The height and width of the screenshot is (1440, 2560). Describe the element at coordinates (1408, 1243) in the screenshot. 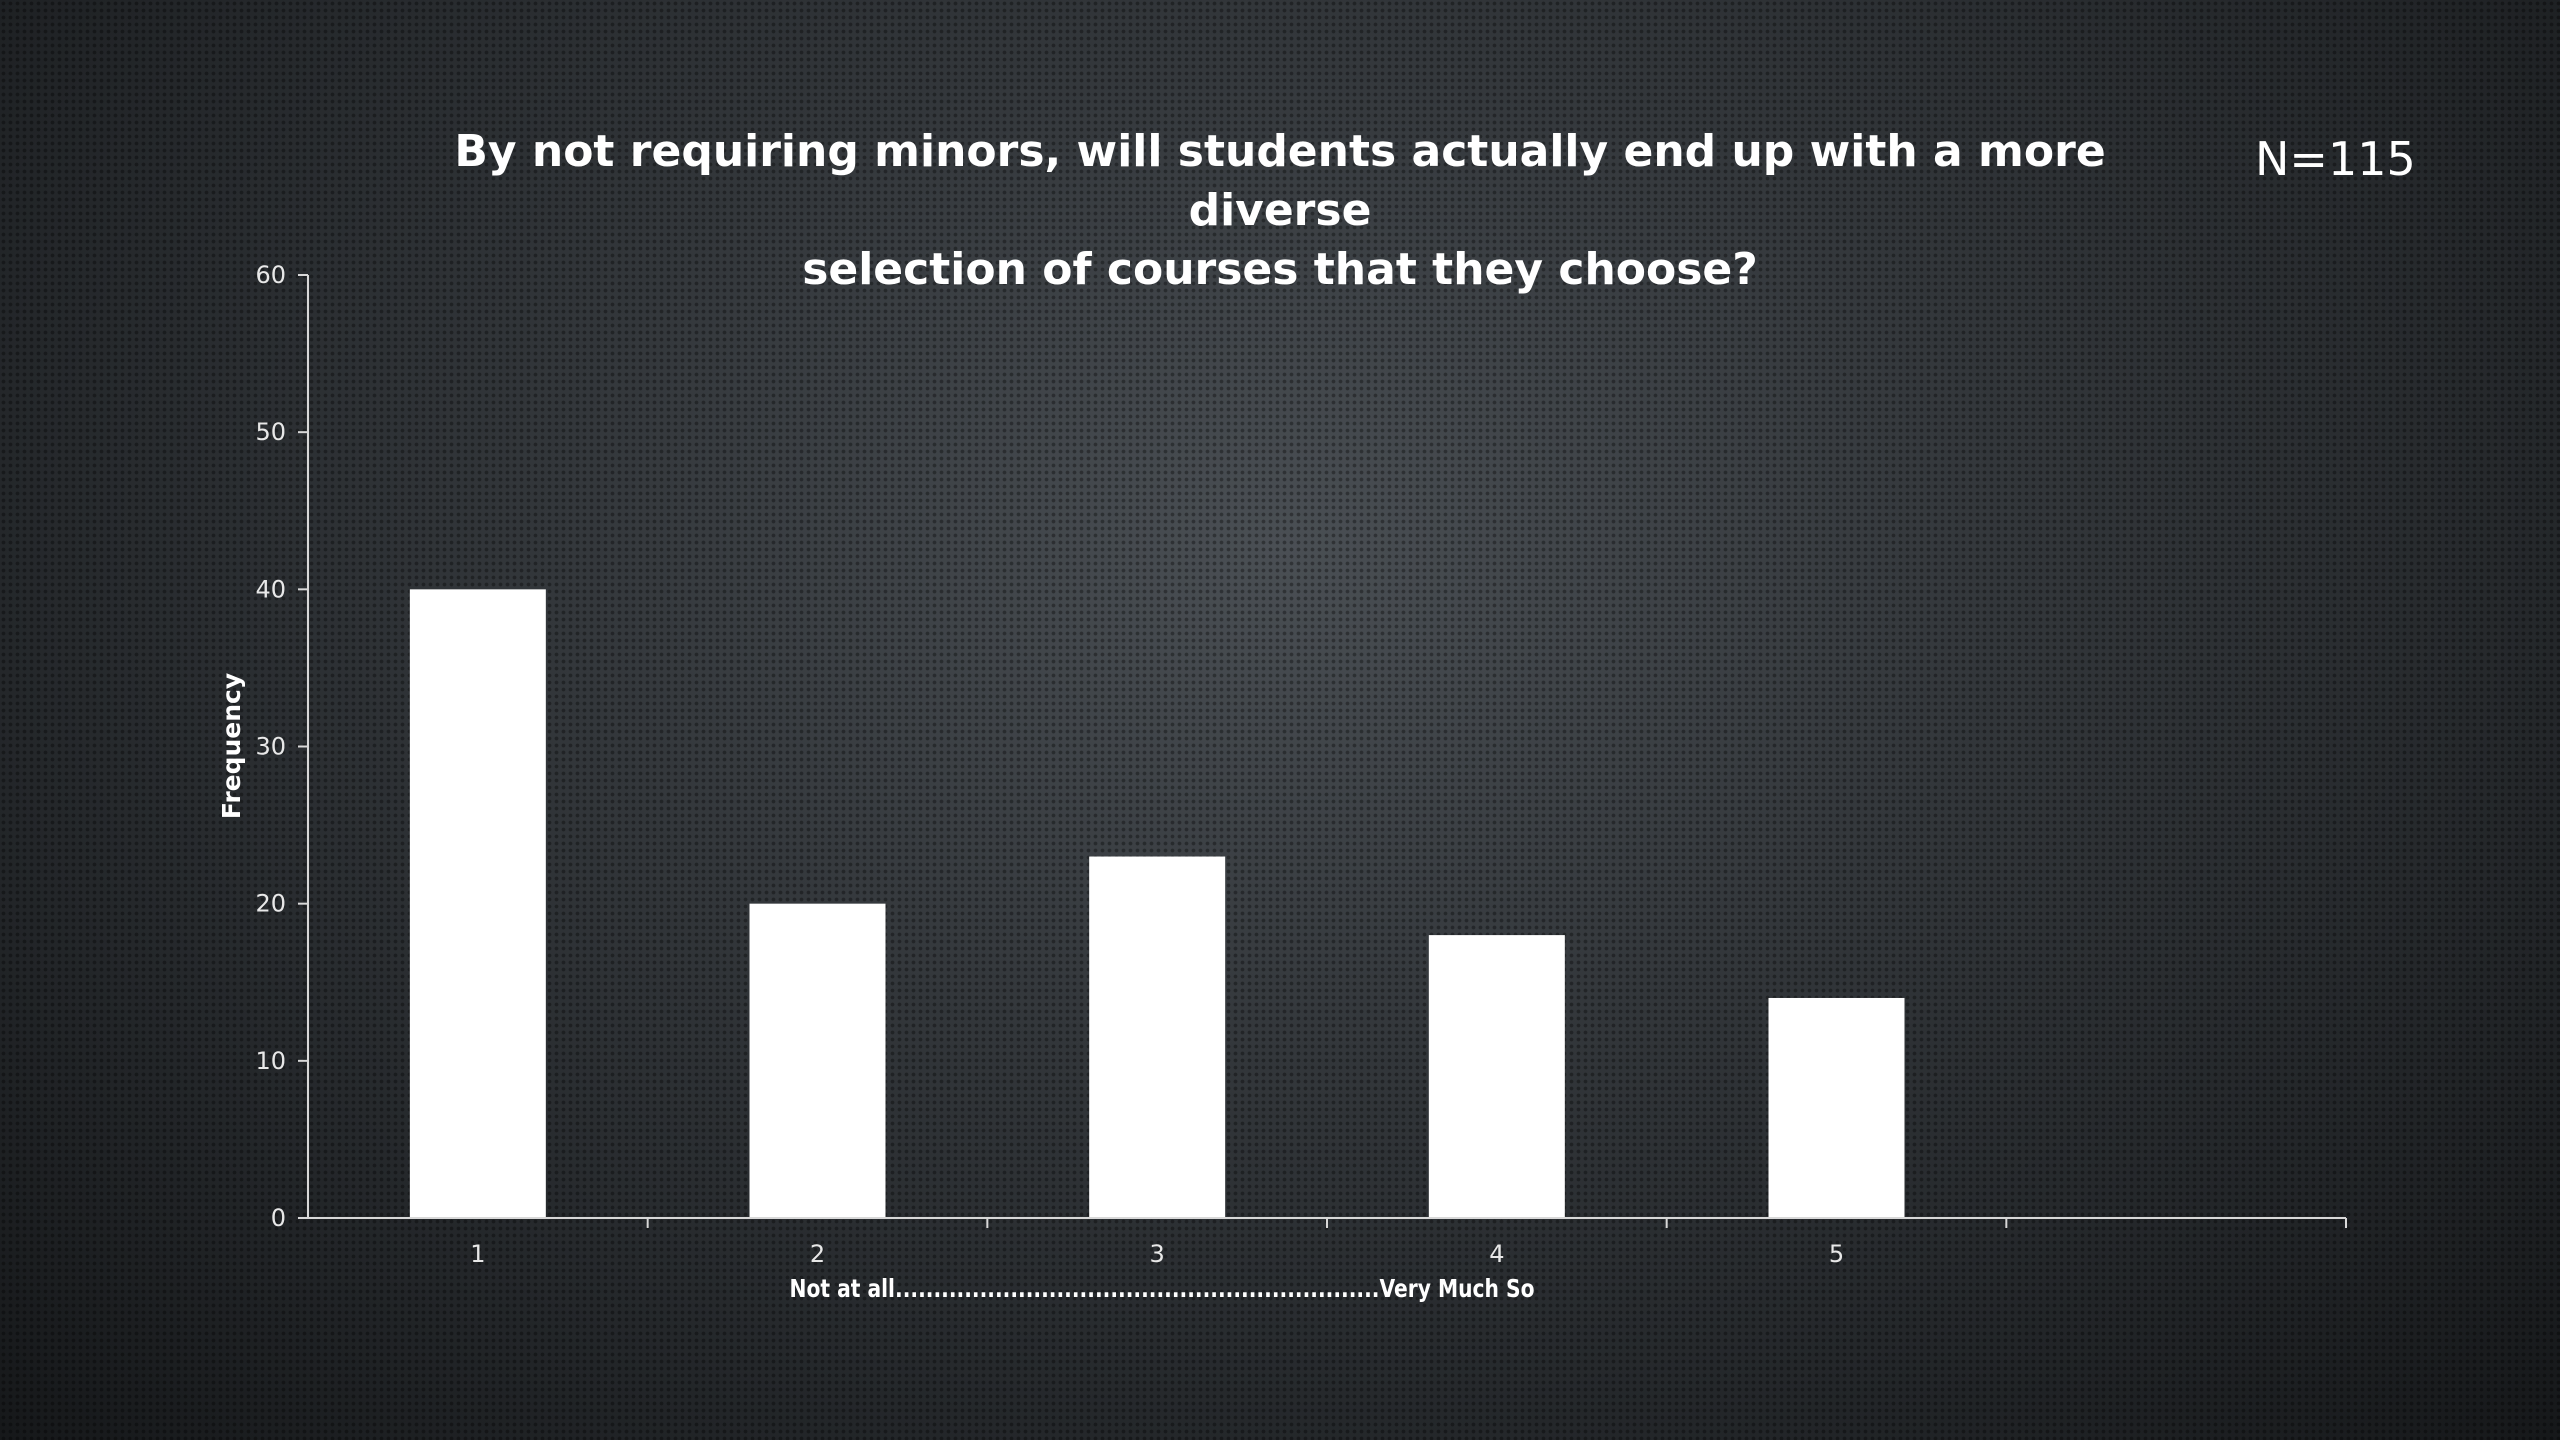

I see `x-axis-ticks: 1 2 3 4 5` at that location.